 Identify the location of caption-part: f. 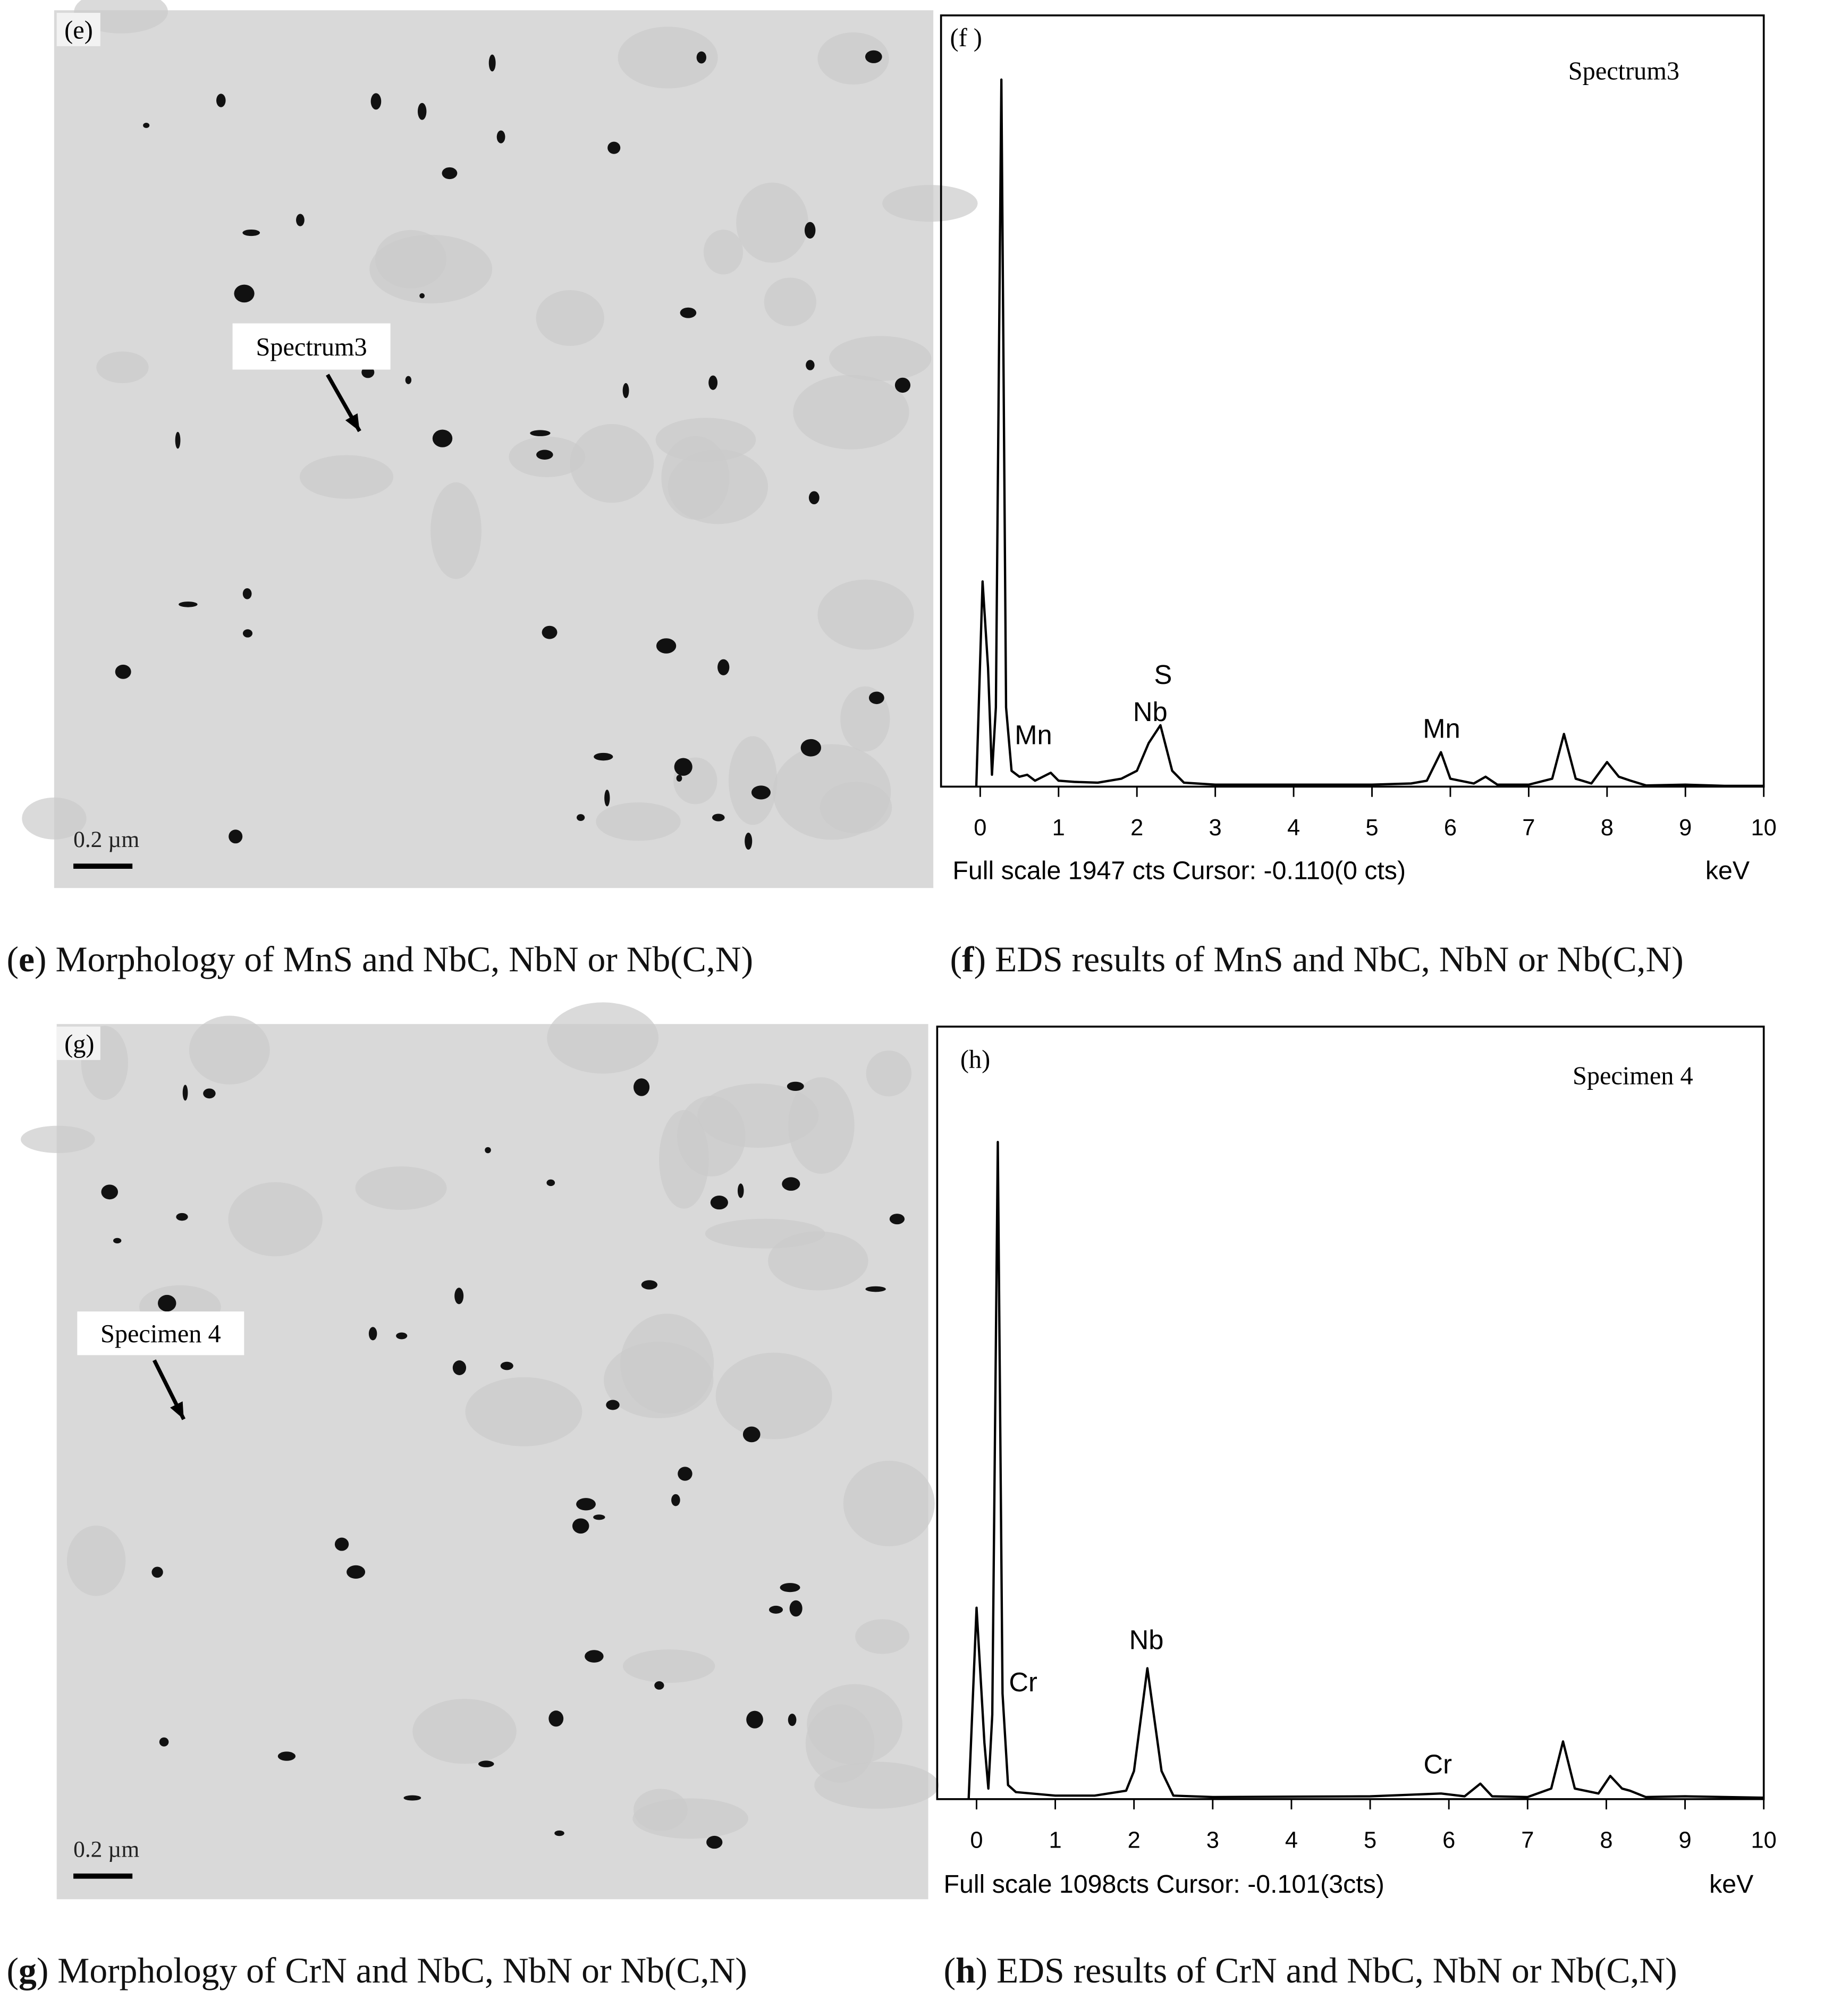
(968, 959).